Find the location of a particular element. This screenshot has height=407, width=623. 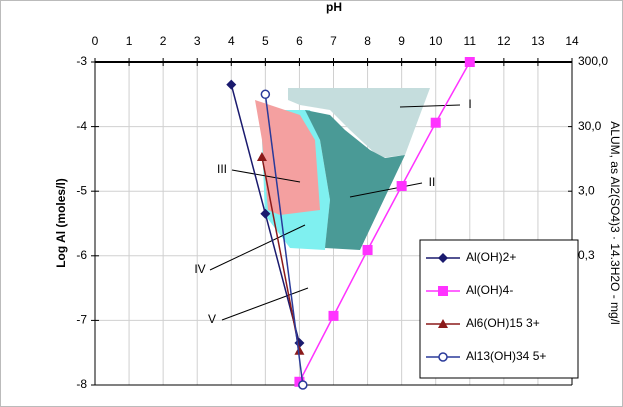

y-tick-label: -3 is located at coordinates (81, 61).